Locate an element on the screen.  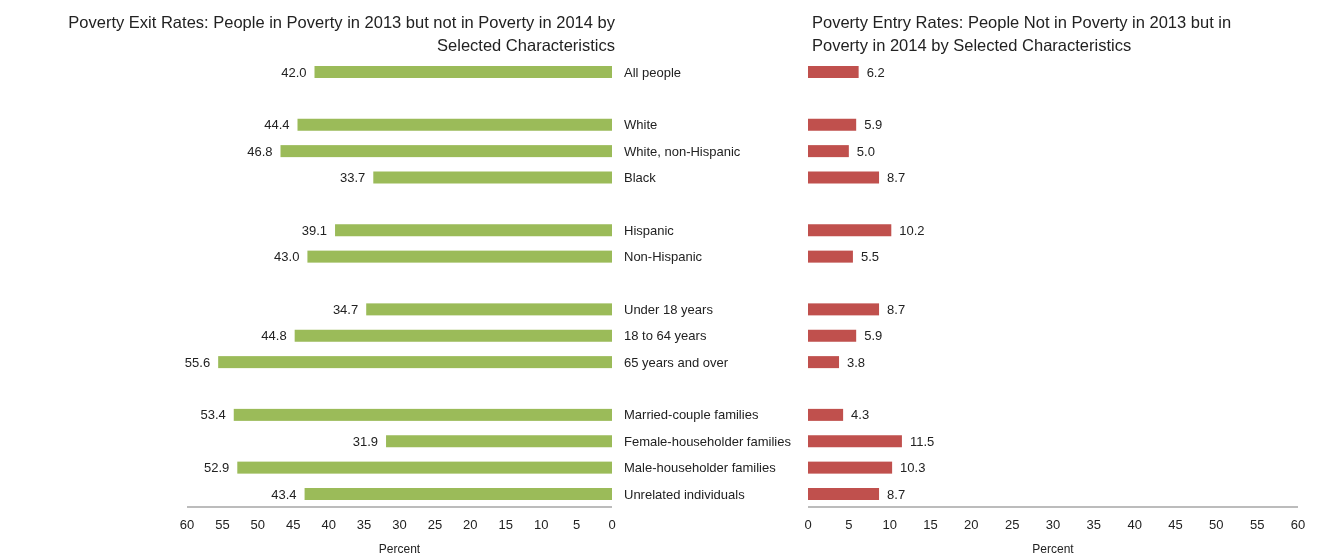
data-label: 3.8 is located at coordinates (856, 362).